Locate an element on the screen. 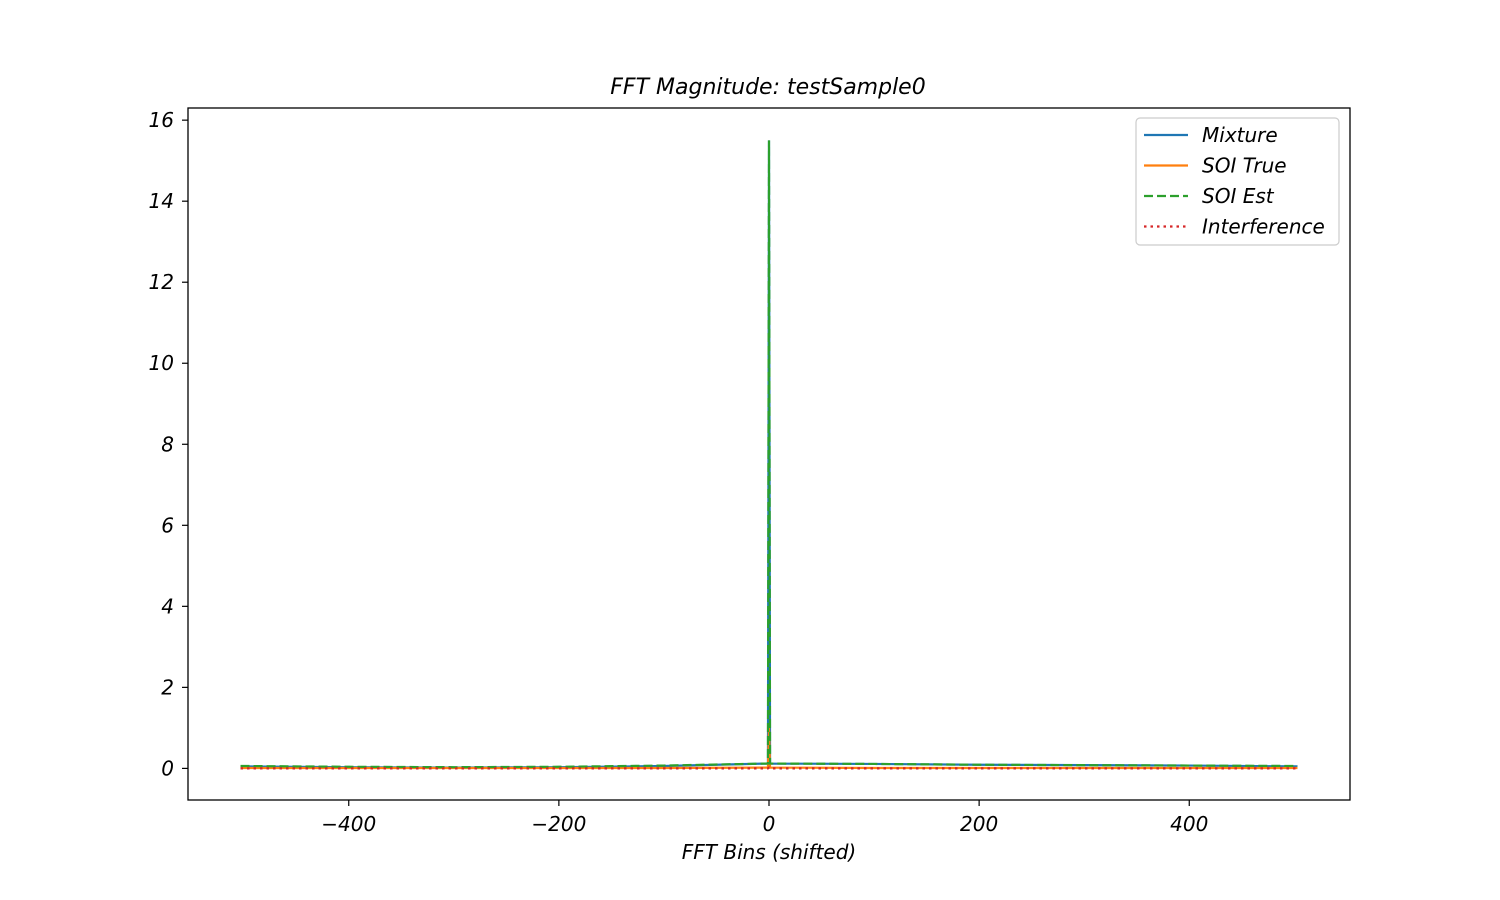  y-tick-label: 4 is located at coordinates (167, 606).